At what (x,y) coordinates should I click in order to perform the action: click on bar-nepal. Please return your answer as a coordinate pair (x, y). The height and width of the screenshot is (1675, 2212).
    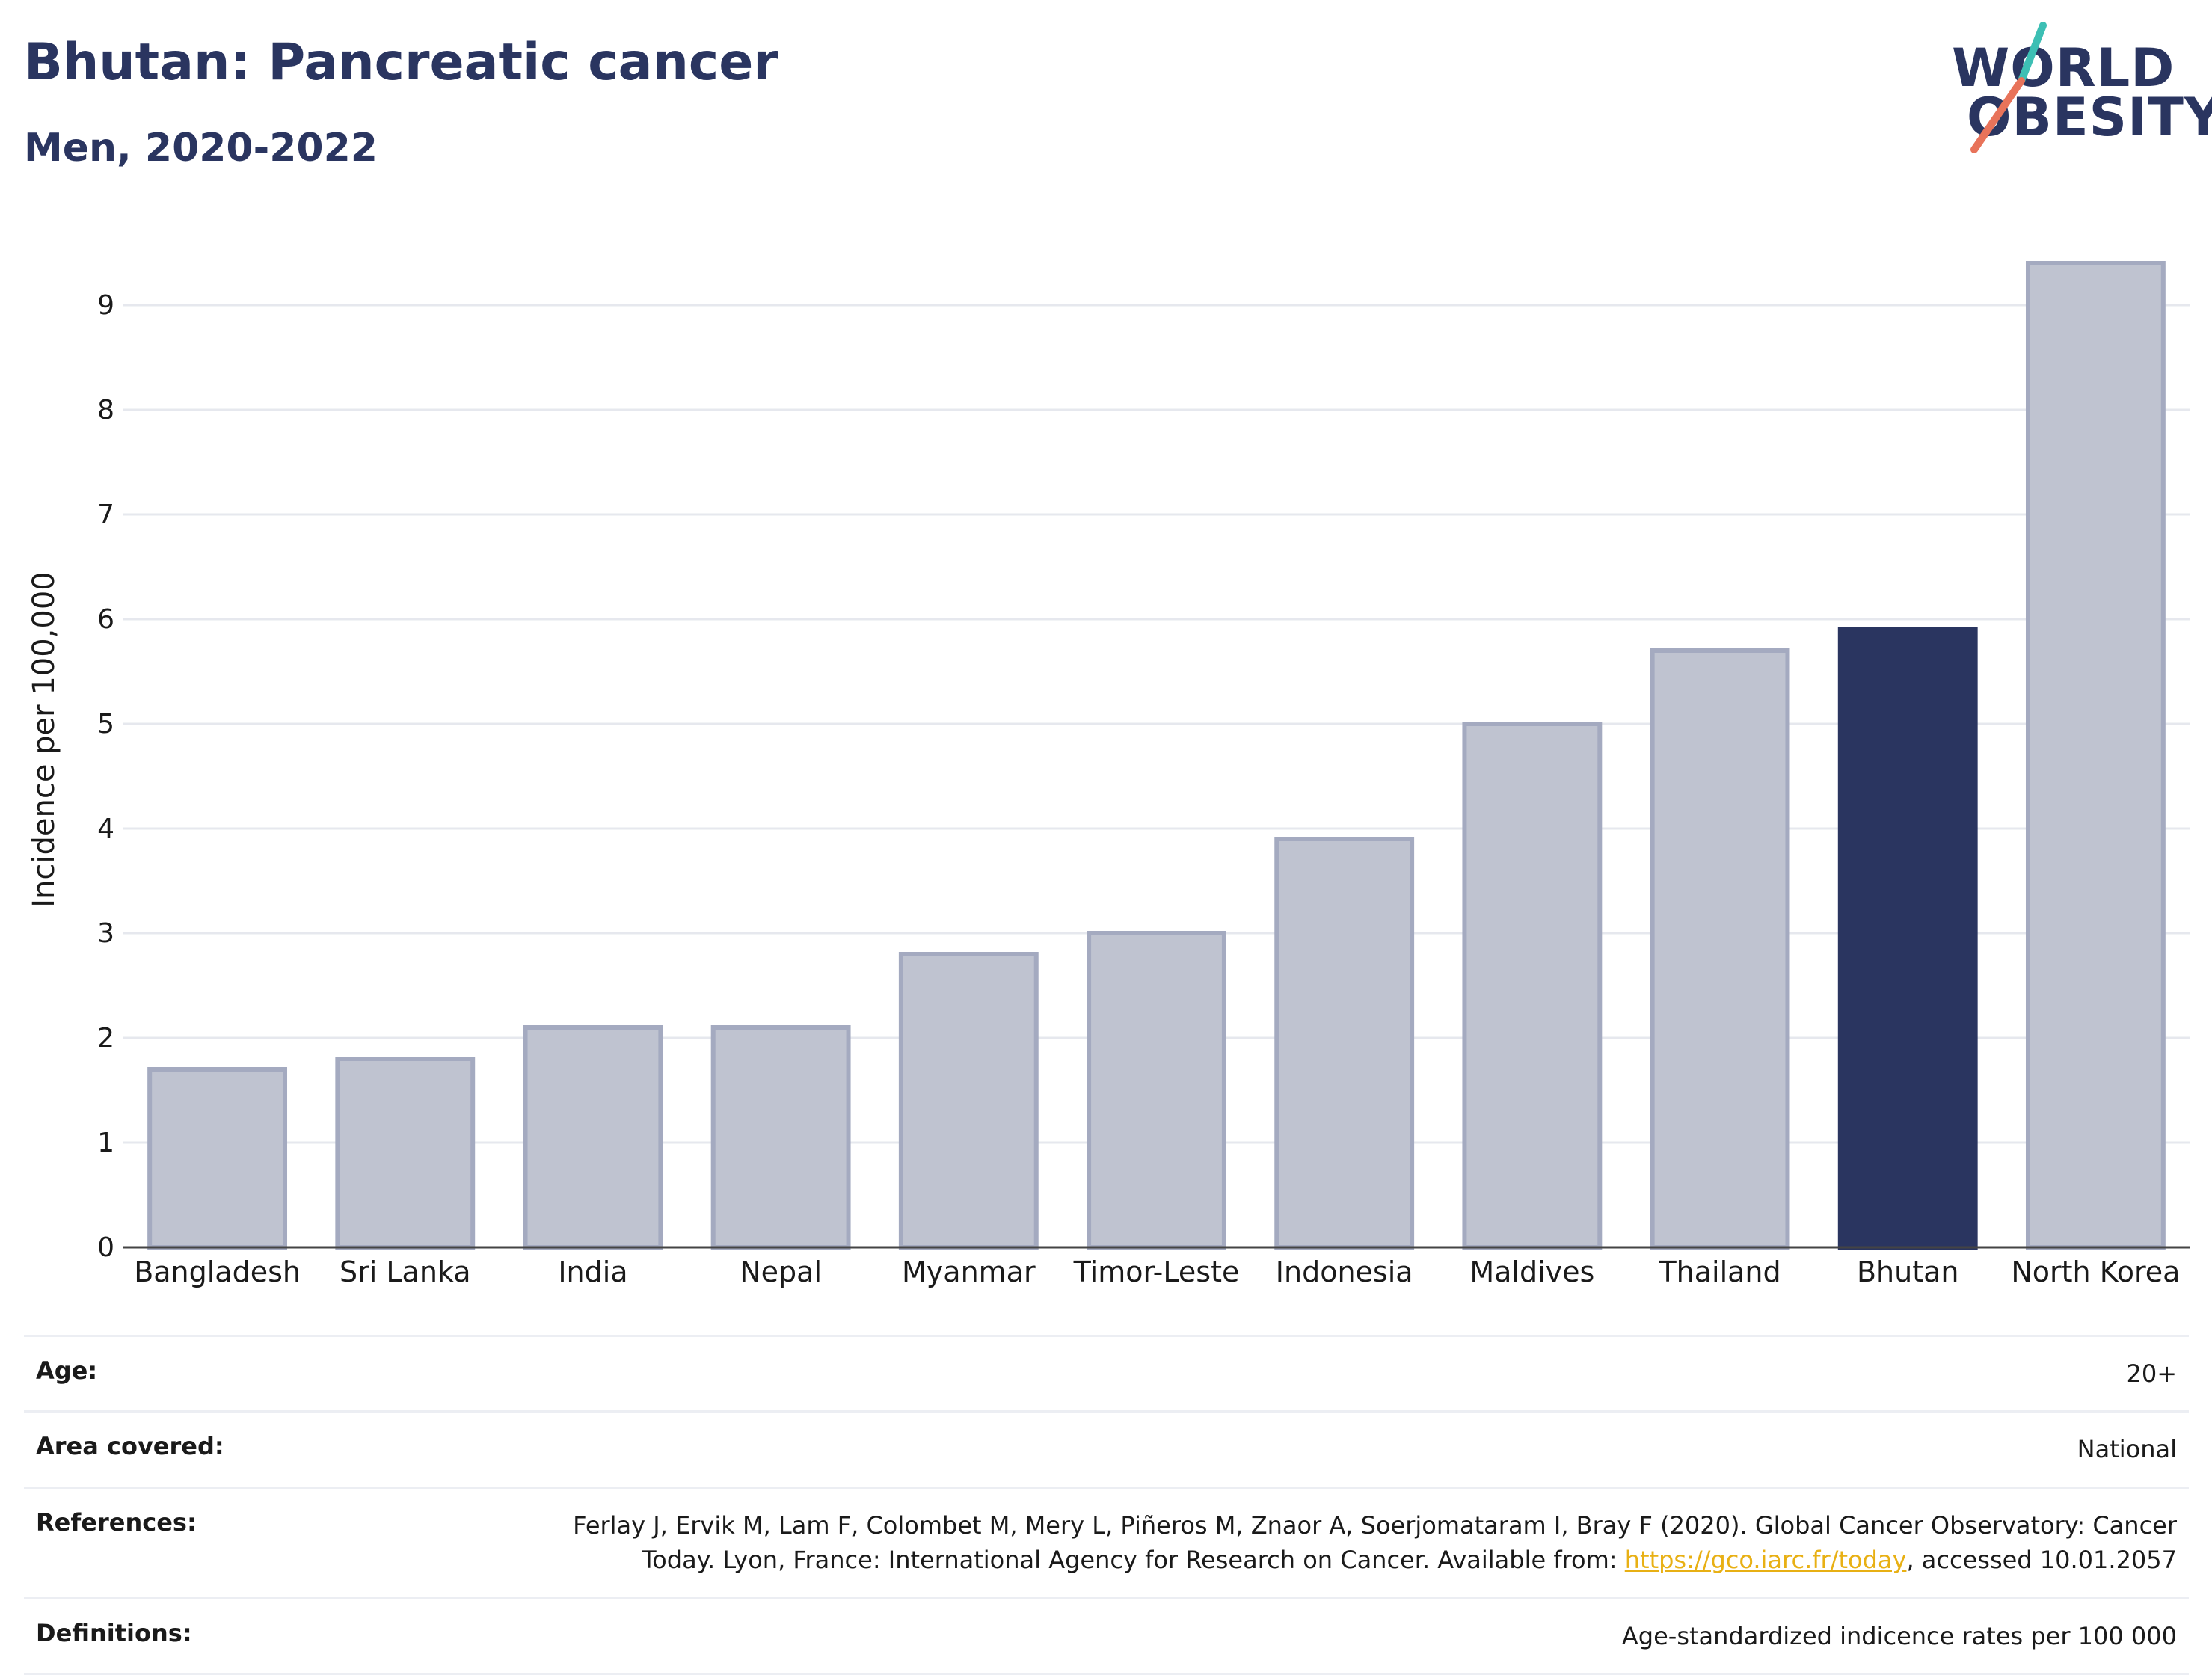
    Looking at the image, I should click on (780, 1137).